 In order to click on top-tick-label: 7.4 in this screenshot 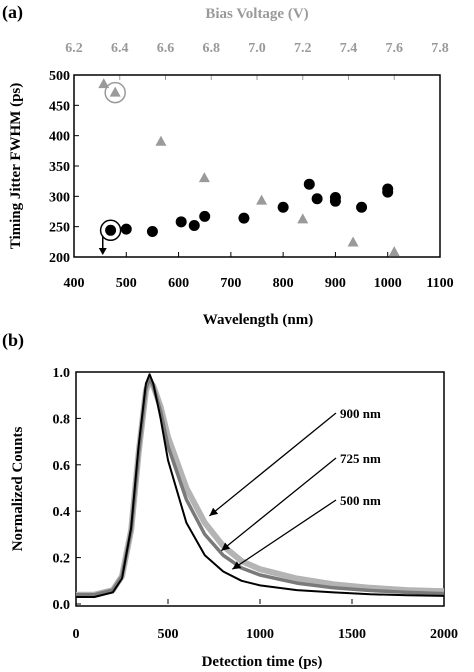, I will do `click(349, 48)`.